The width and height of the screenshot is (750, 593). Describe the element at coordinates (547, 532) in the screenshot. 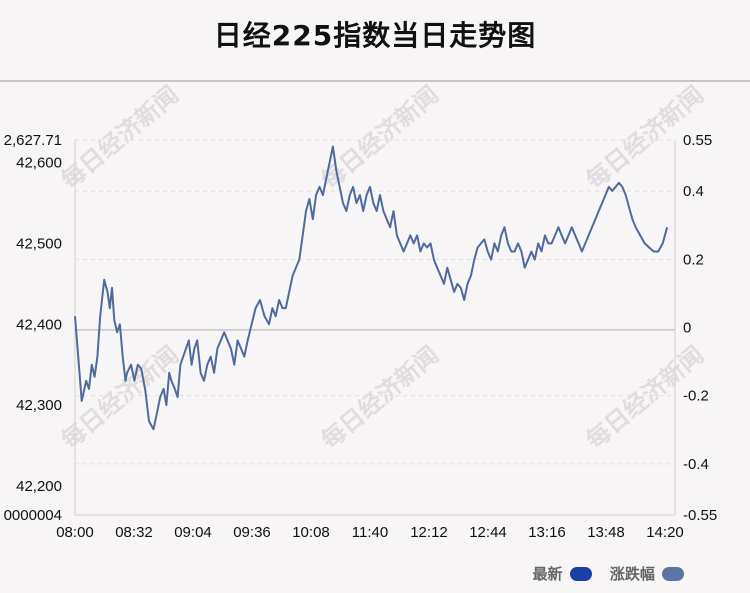

I see `x-tick-label: 13:16` at that location.